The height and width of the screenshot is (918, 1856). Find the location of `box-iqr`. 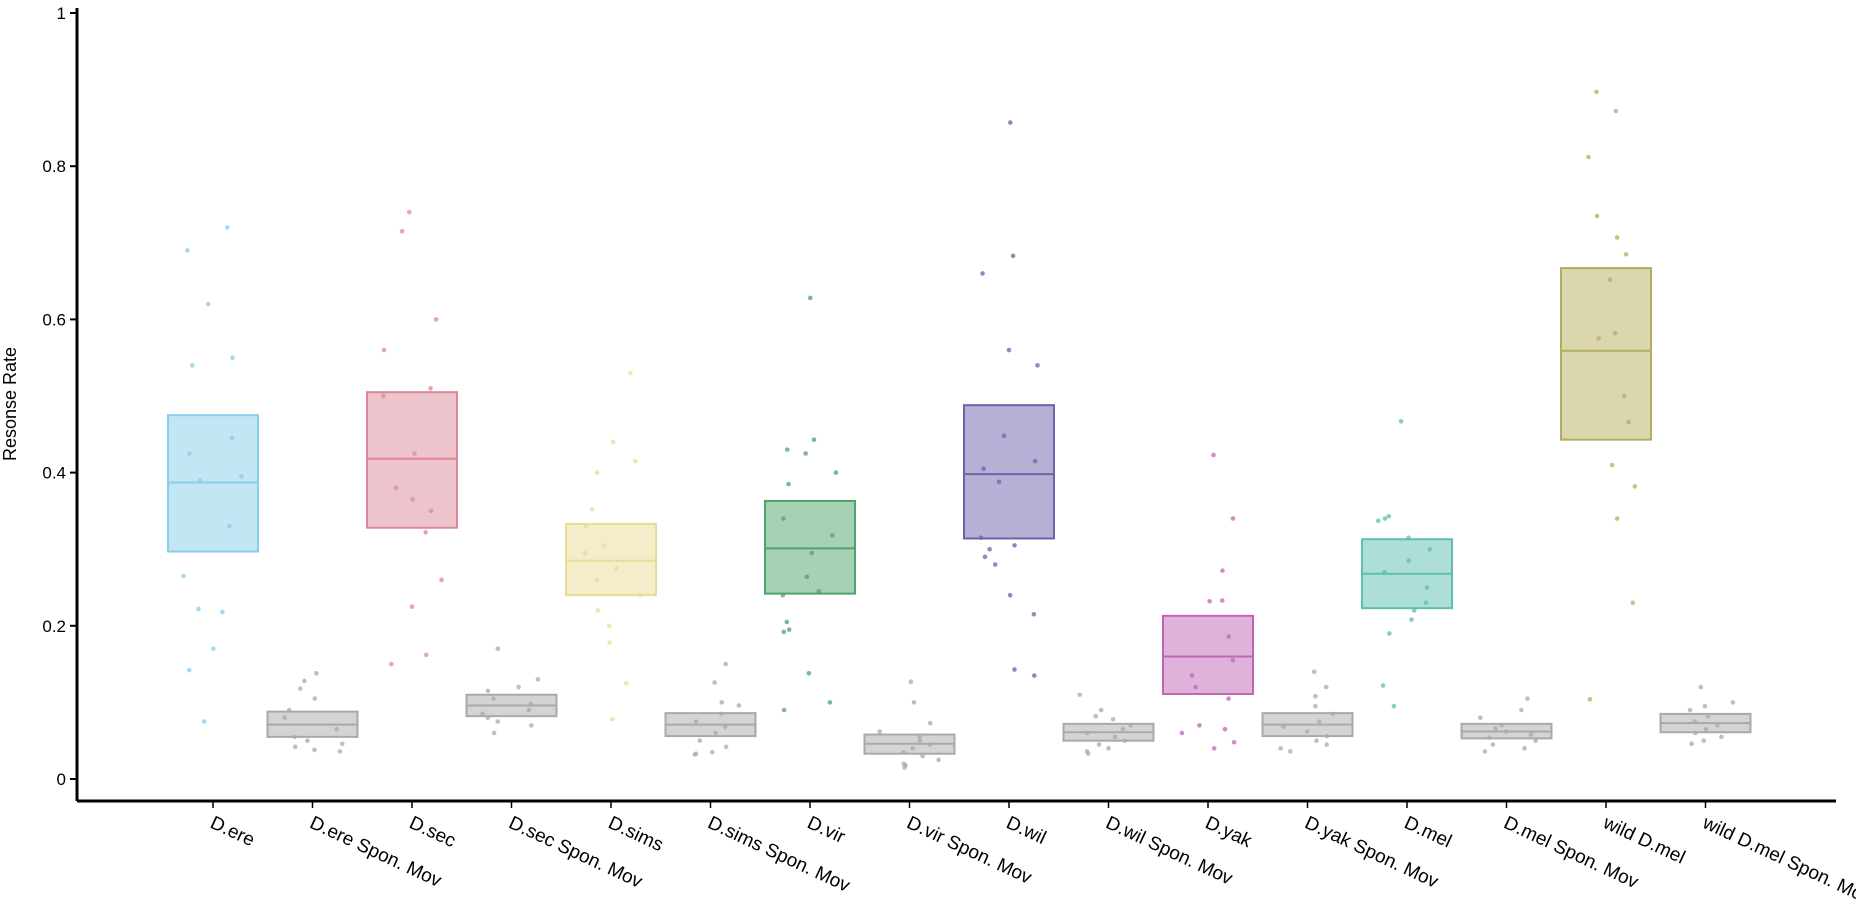

box-iqr is located at coordinates (412, 460).